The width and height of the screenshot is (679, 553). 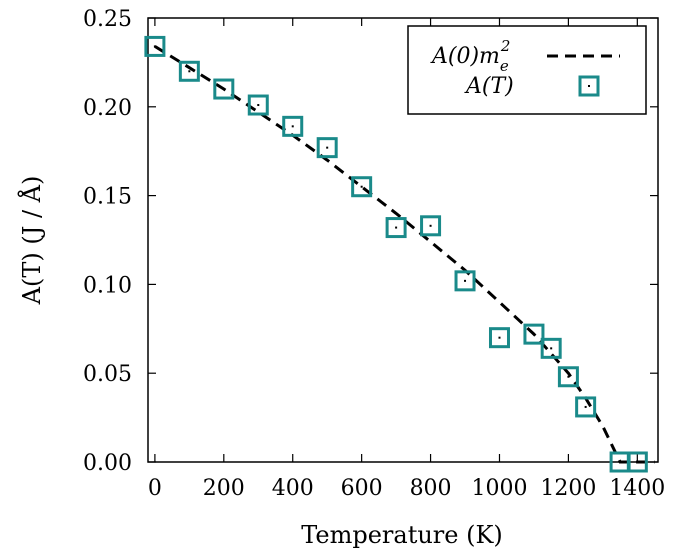 What do you see at coordinates (362, 488) in the screenshot?
I see `x-tick-label: 600` at bounding box center [362, 488].